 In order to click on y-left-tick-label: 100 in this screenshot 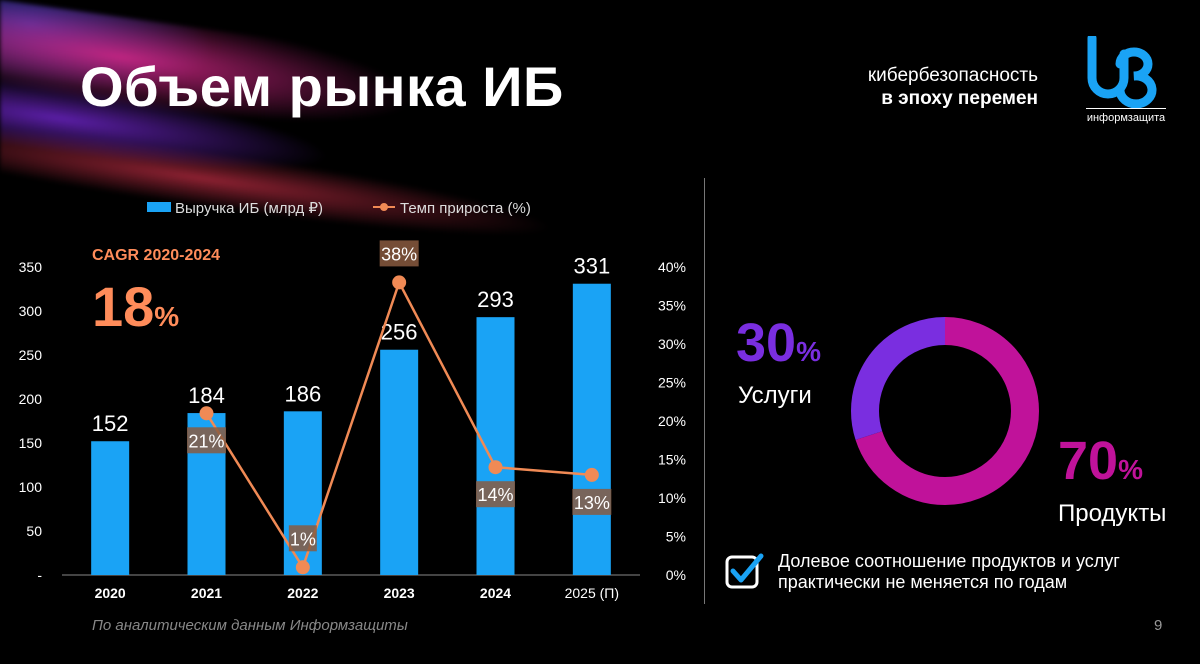, I will do `click(31, 487)`.